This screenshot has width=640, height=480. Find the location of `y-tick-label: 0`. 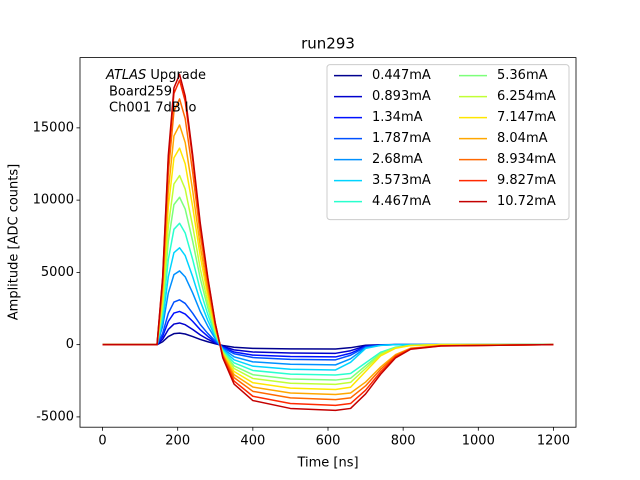

y-tick-label: 0 is located at coordinates (70, 344).